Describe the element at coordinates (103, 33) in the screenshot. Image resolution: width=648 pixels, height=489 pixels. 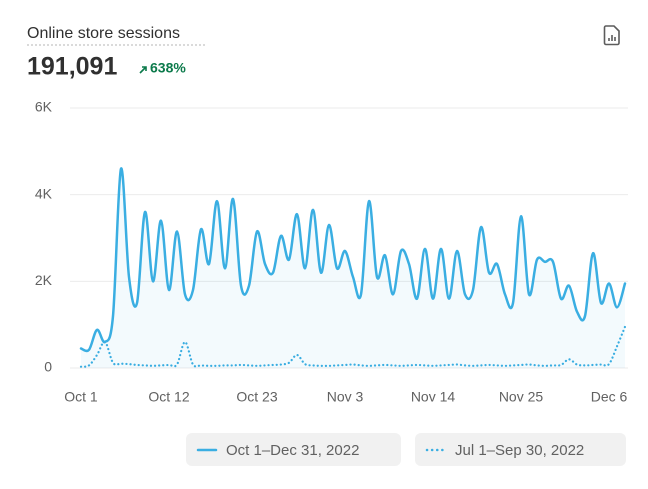
I see `chart-title: Online store sessions` at that location.